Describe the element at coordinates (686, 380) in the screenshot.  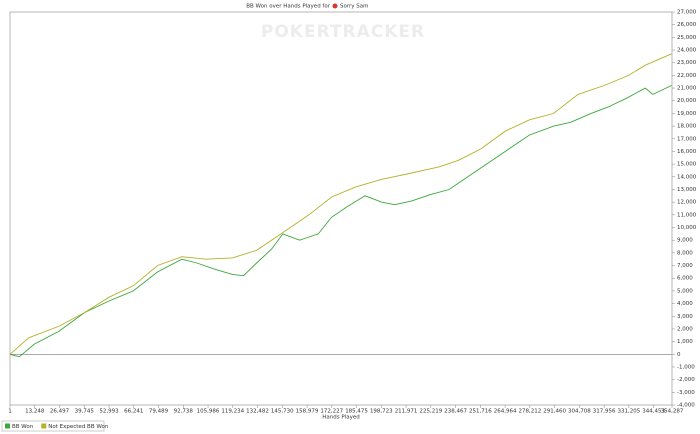
I see `y-tick-label: -2,000` at that location.